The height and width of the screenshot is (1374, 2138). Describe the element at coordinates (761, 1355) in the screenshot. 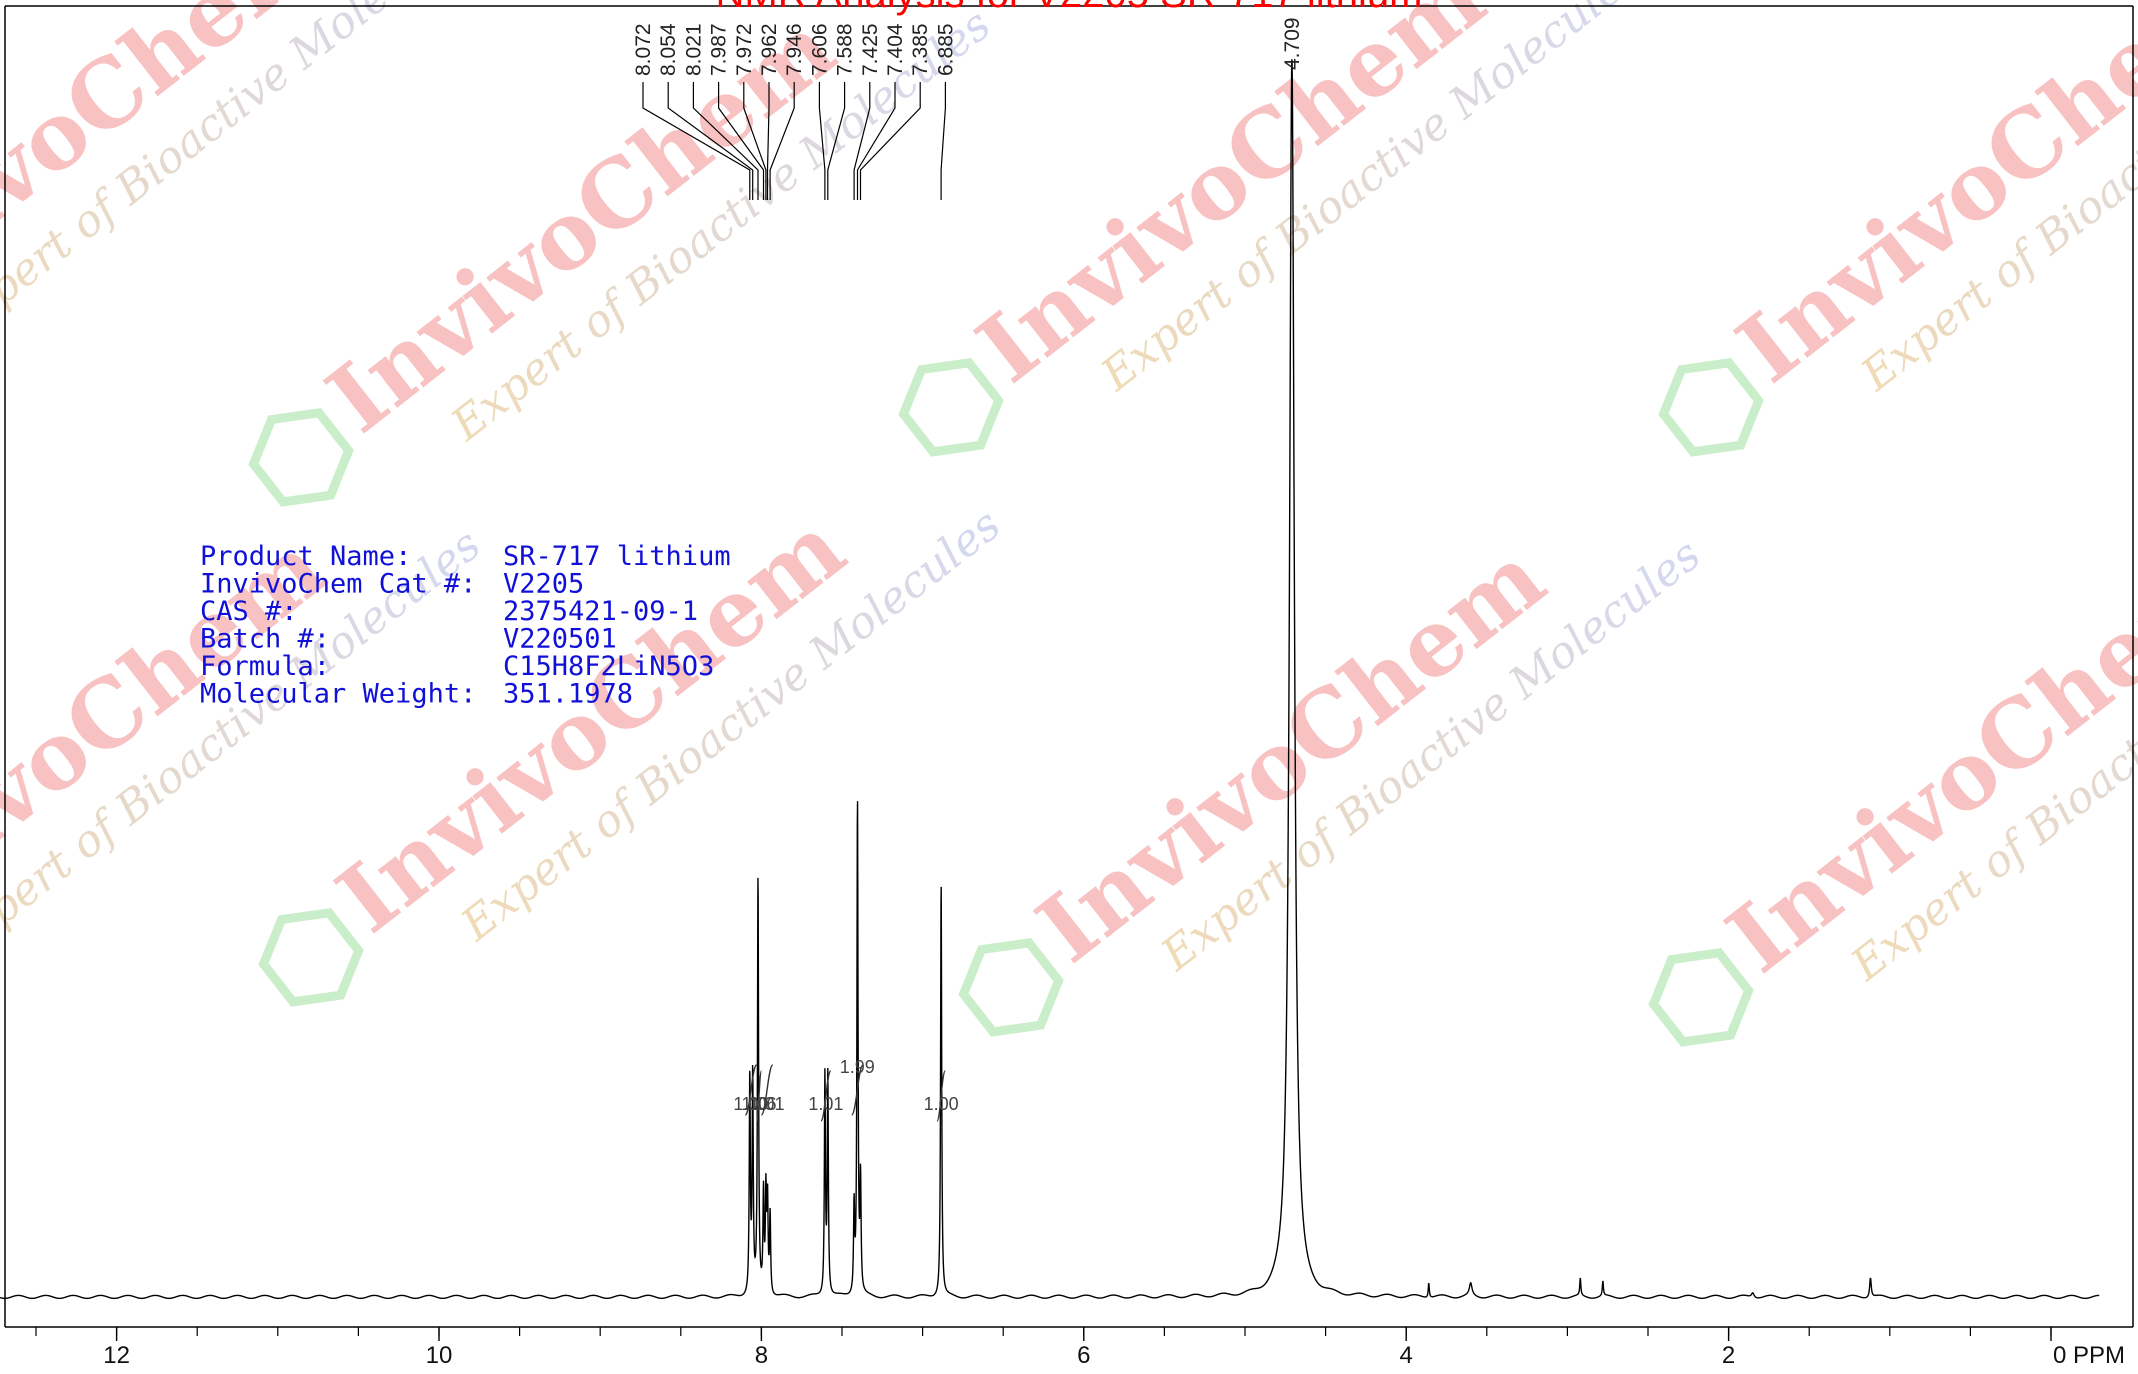

I see `x-axis-tick-label: 8` at that location.